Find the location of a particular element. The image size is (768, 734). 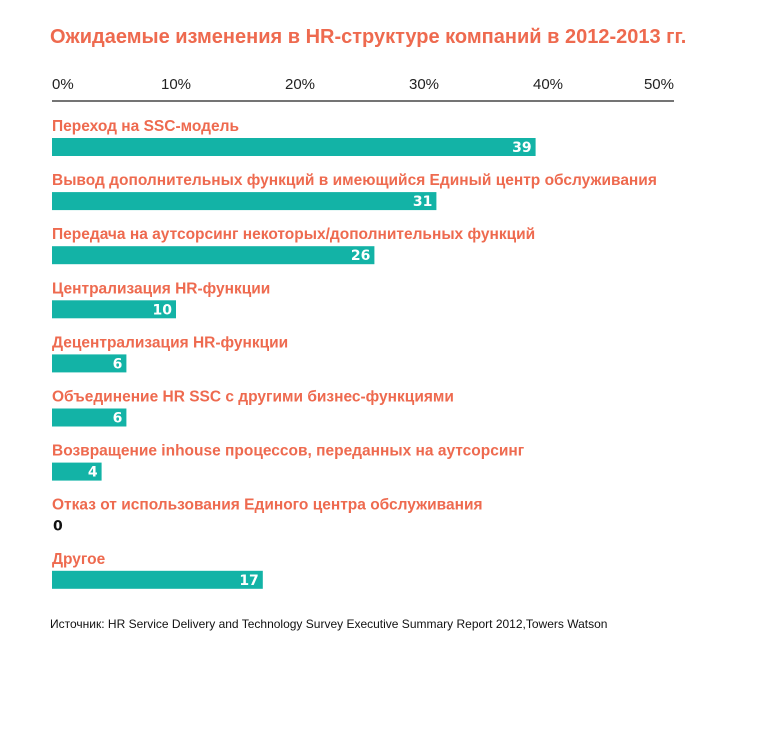

x-tick-label: 20% is located at coordinates (300, 84).